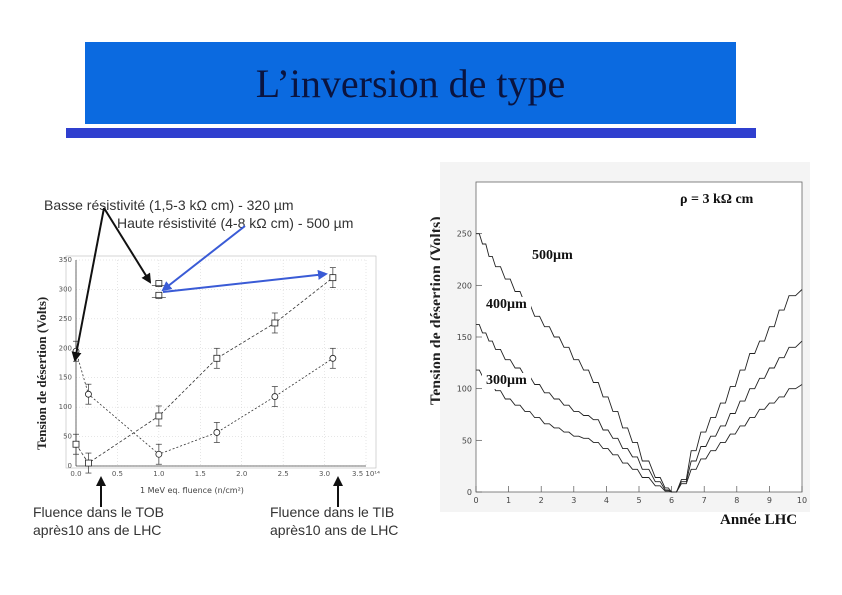 Image resolution: width=842 pixels, height=595 pixels. I want to click on left-x-tick-label: 0.5, so click(117, 474).